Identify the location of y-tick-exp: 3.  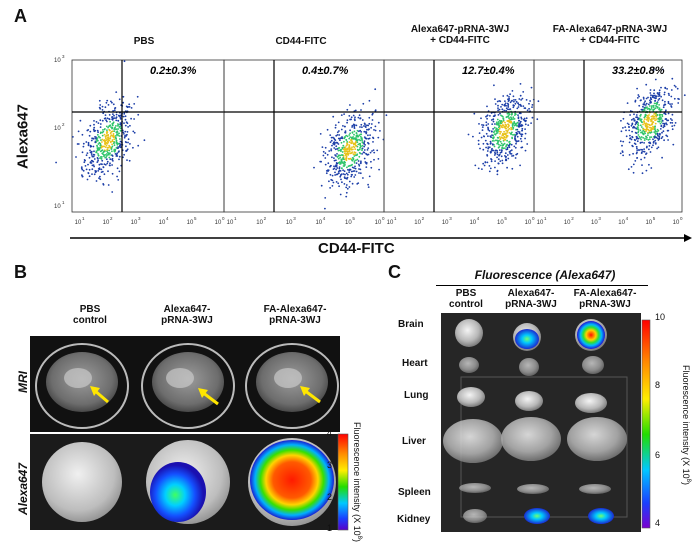
(63, 56).